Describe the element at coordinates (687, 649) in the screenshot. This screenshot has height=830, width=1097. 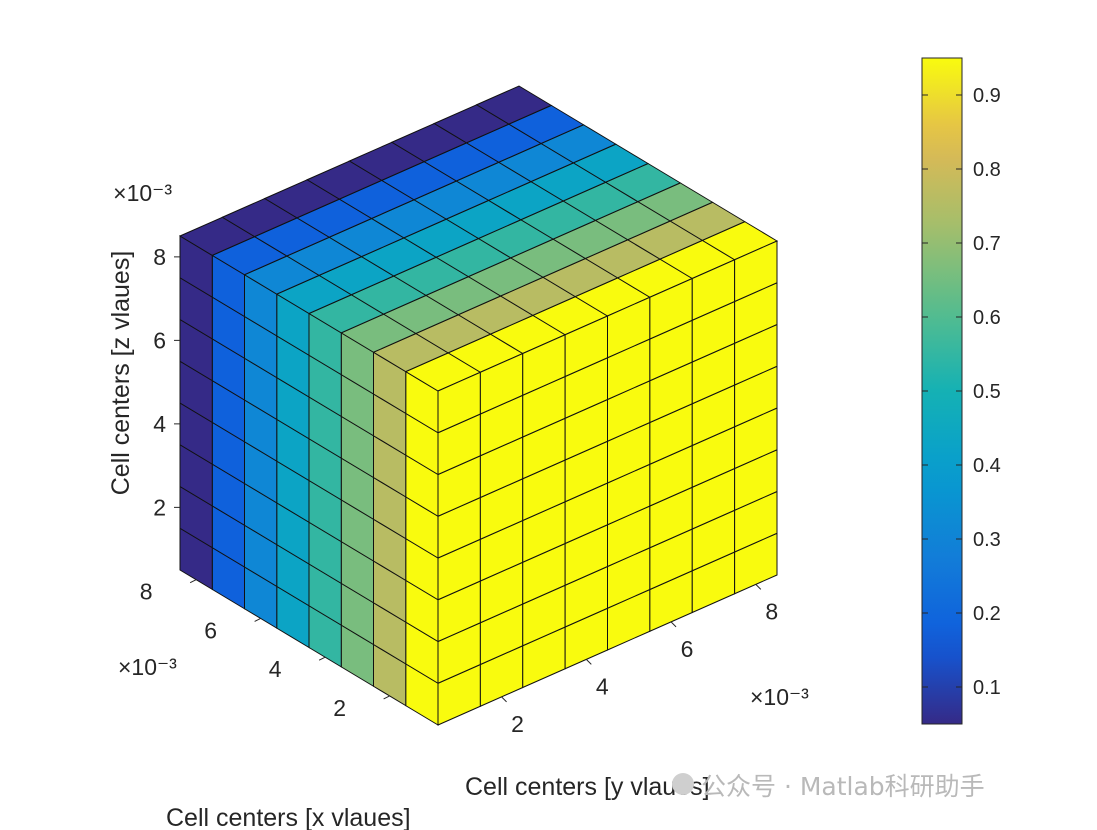
I see `y-tick-label: 6` at that location.